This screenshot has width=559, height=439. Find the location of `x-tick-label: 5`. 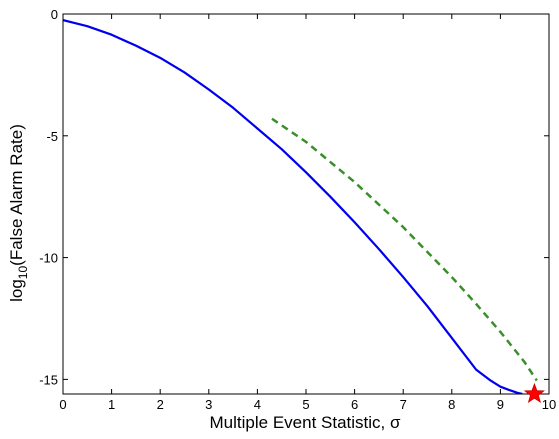

x-tick-label: 5 is located at coordinates (305, 404).